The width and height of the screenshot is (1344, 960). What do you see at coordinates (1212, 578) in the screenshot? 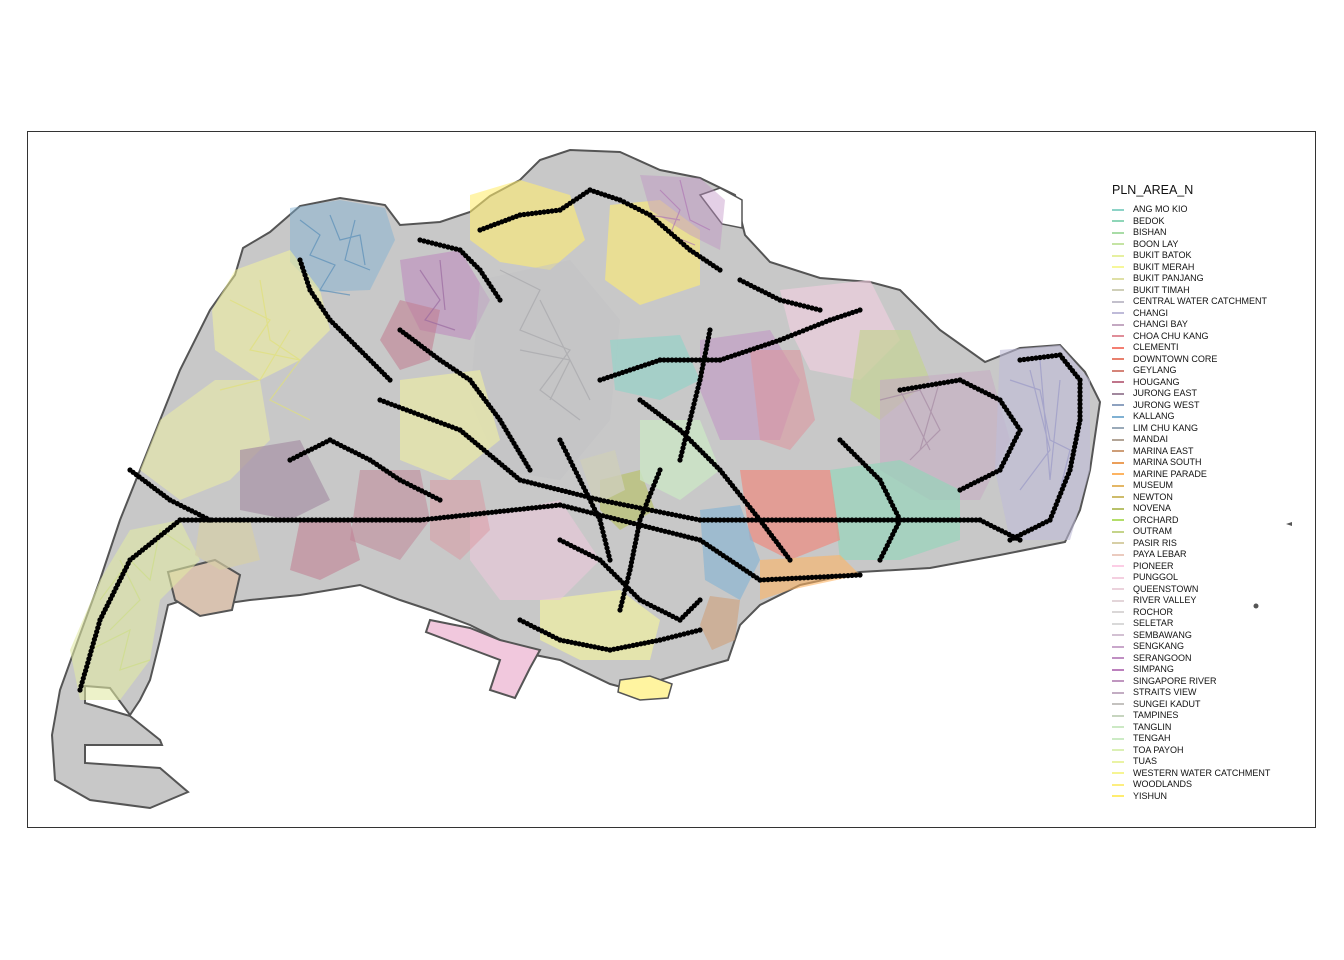
I see `legend-item: PUNGGOL` at bounding box center [1212, 578].